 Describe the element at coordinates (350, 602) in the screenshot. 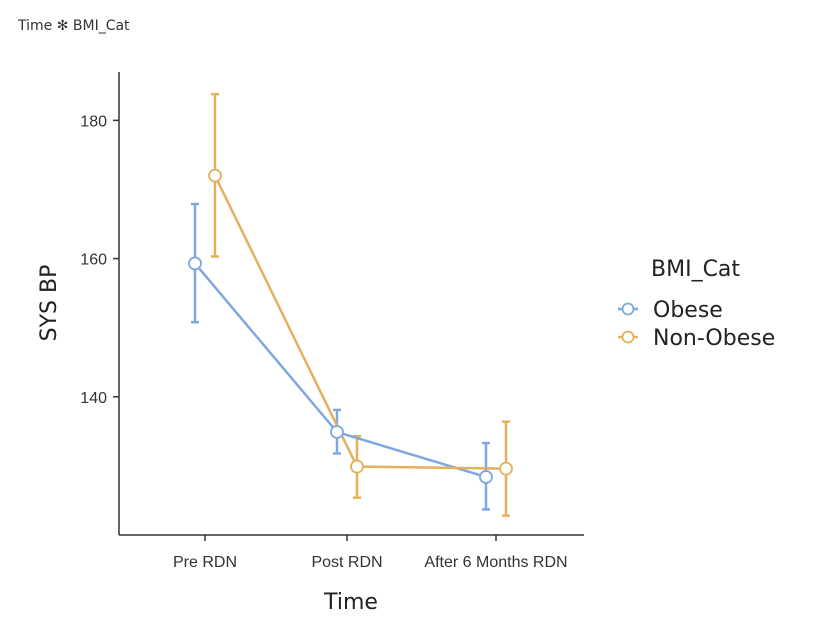

I see `x-axis-title: Time` at that location.